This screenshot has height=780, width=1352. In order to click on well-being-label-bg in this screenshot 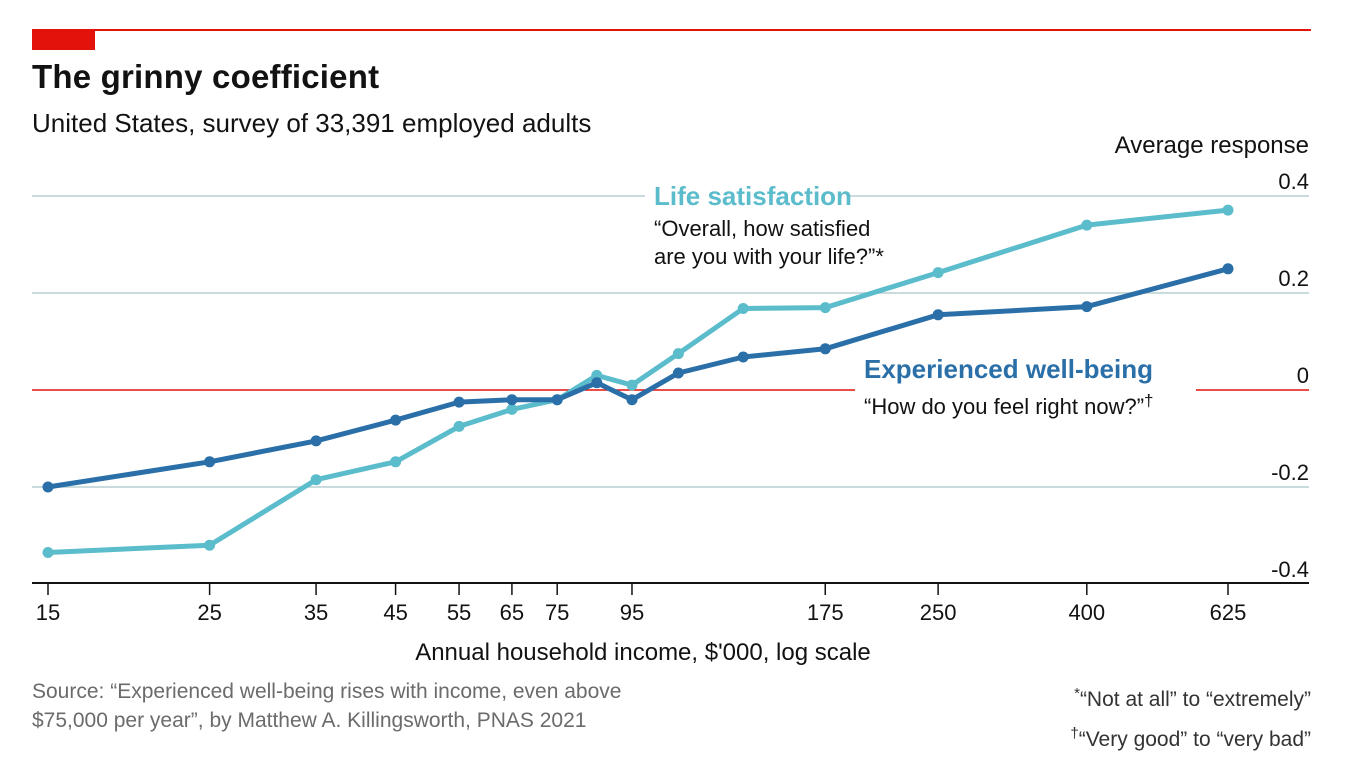, I will do `click(1025, 390)`.